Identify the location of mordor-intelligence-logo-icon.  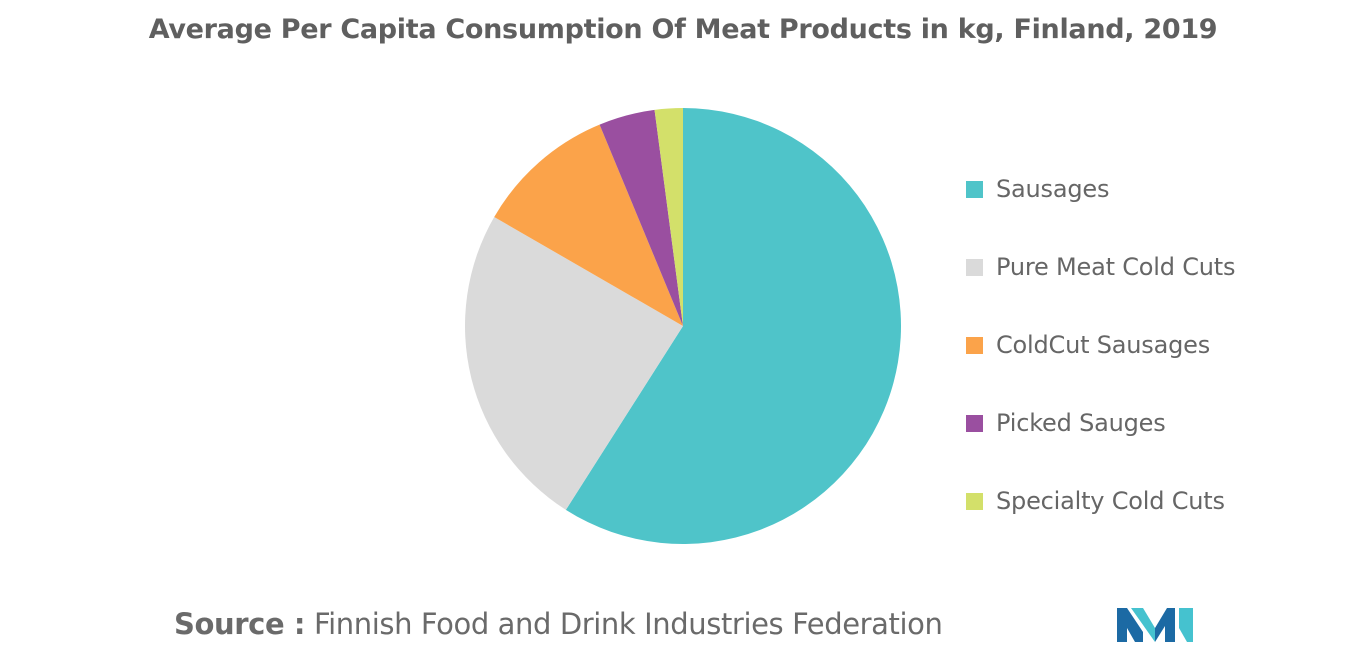
(1155, 625).